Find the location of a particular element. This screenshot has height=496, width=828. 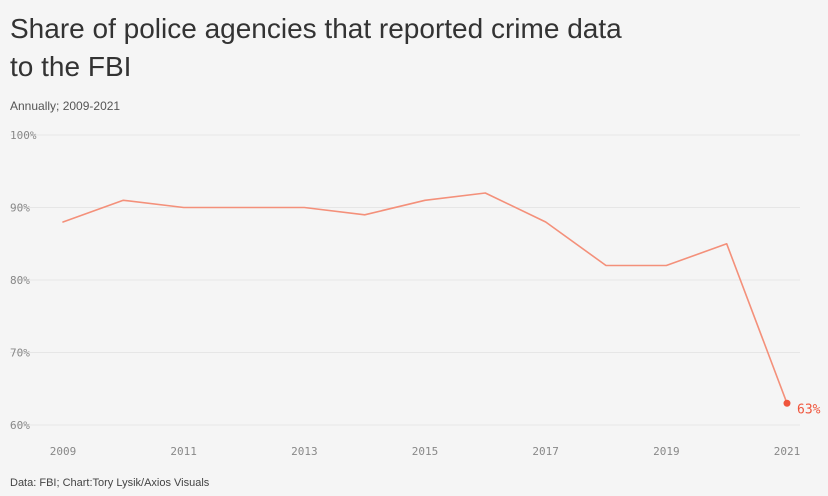

x-axis-ticks: 2009 2011 2013 2015 2017 2019 2021 is located at coordinates (425, 451).